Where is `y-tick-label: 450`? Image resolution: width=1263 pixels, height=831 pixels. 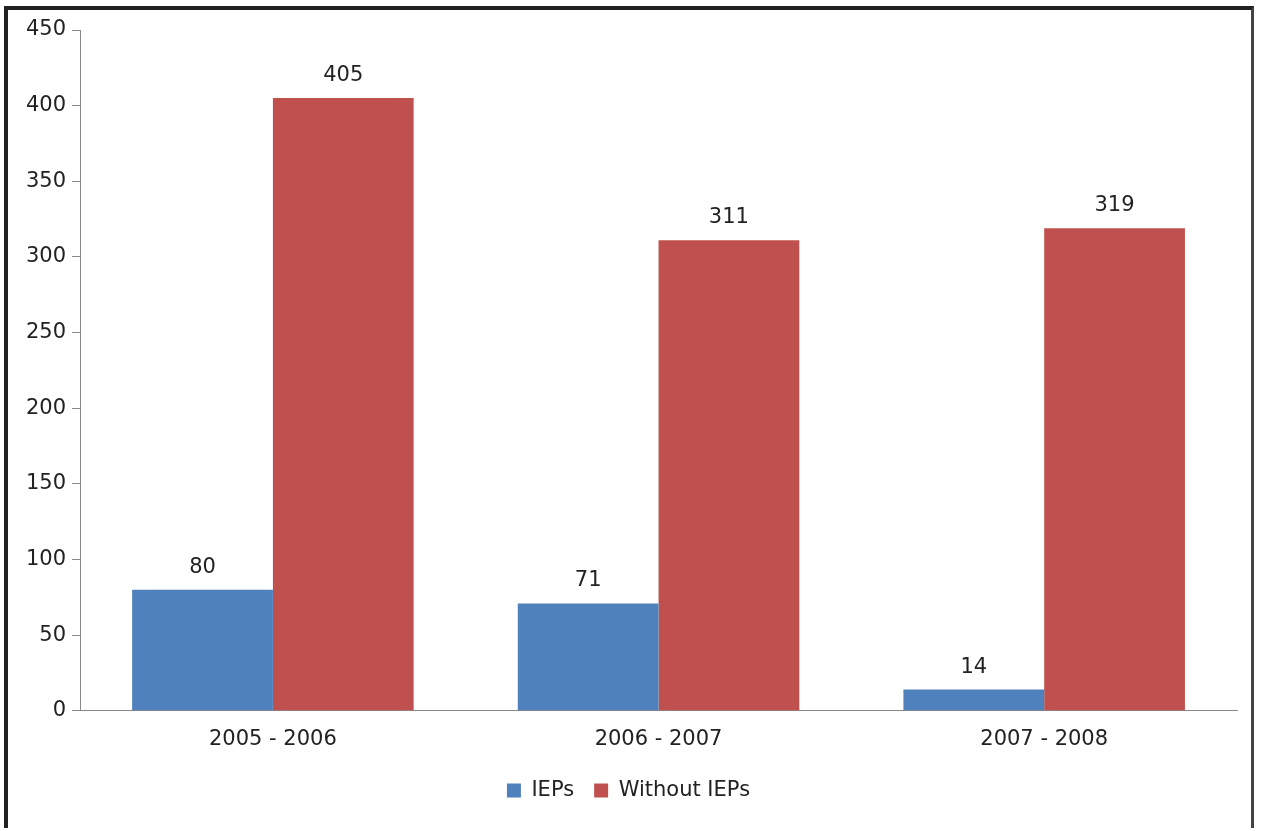
y-tick-label: 450 is located at coordinates (46, 28).